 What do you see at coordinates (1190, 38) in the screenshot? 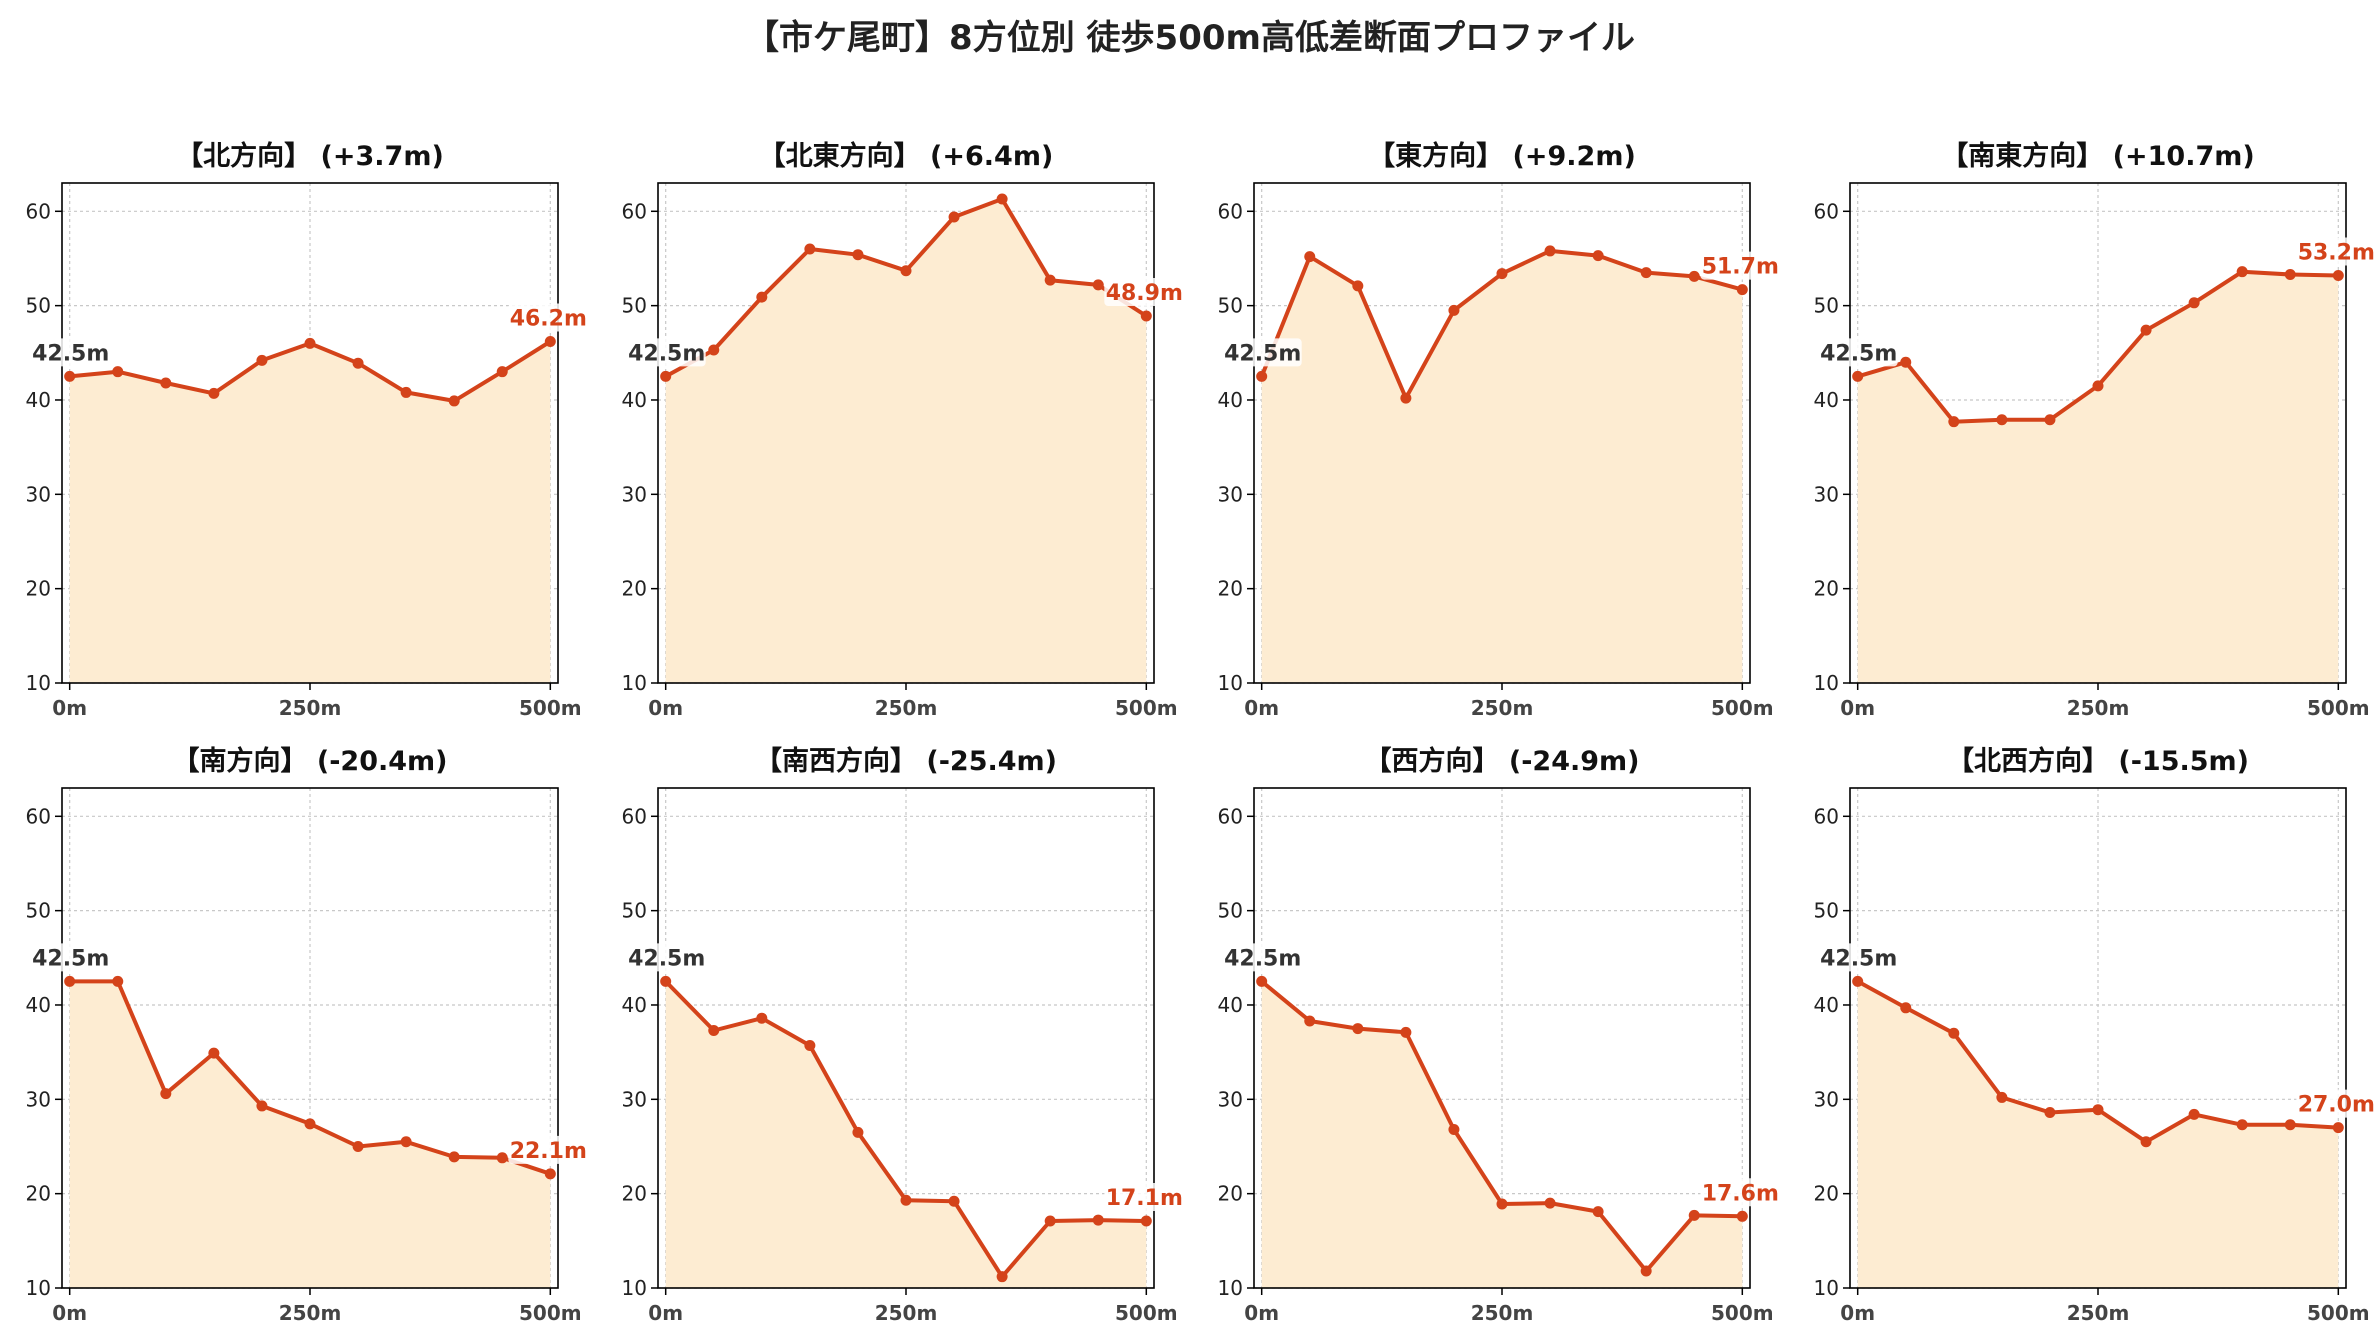
I see `page-title: 【市ケ尾町】8方位別 徒歩500m高低差断面プロファイル` at bounding box center [1190, 38].